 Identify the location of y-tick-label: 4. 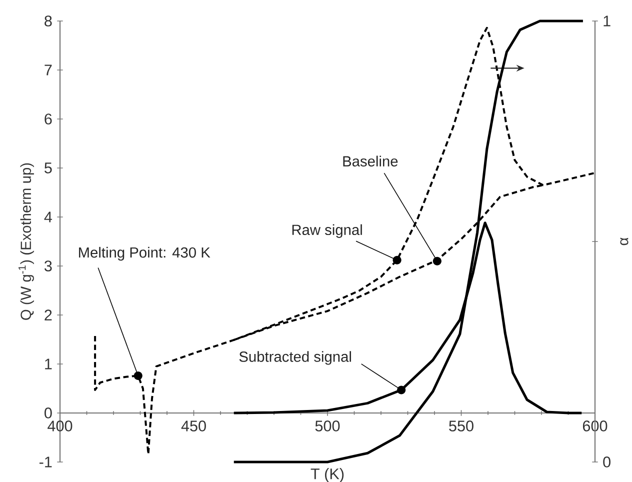
(48, 217).